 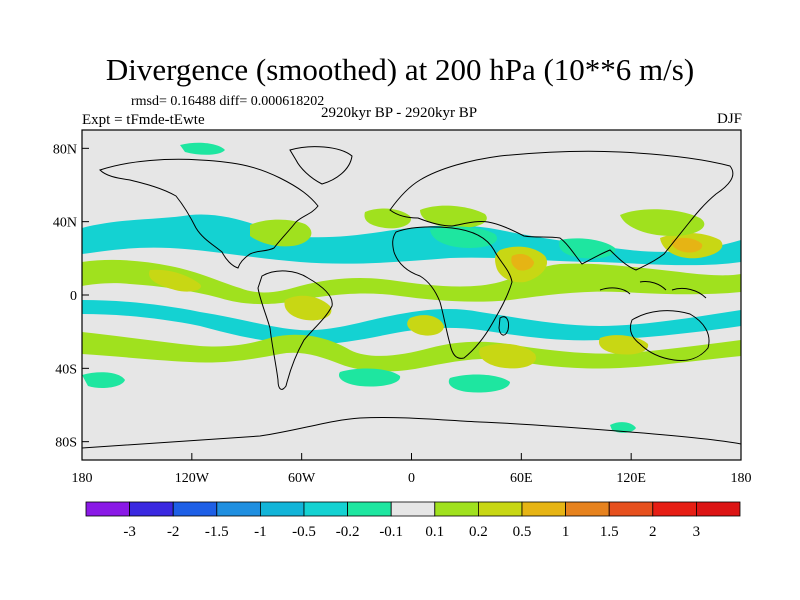 I want to click on coast-south-america, so click(x=295, y=330).